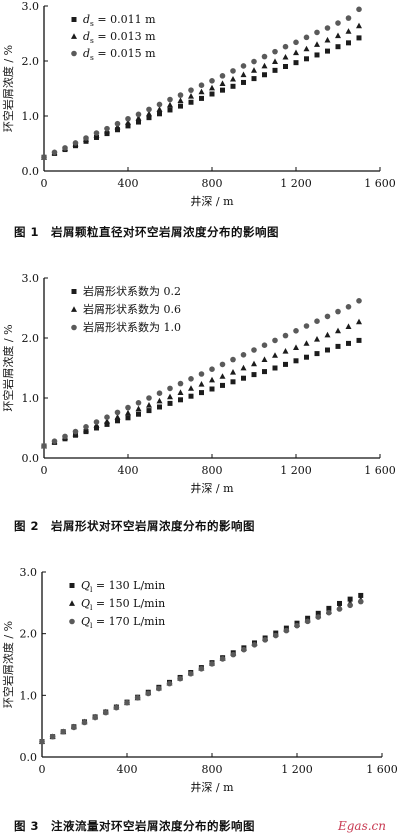 This screenshot has width=400, height=836. What do you see at coordinates (123, 586) in the screenshot?
I see `legend-label: Ql = 130 L/min` at bounding box center [123, 586].